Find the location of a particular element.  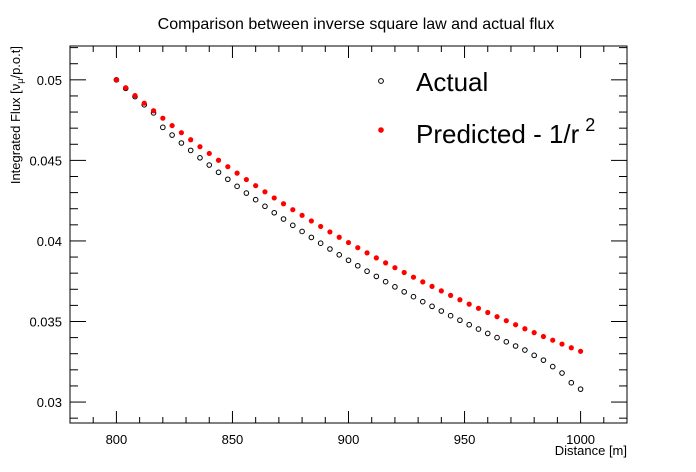

y-tick-label: 0.05 is located at coordinates (49, 80).